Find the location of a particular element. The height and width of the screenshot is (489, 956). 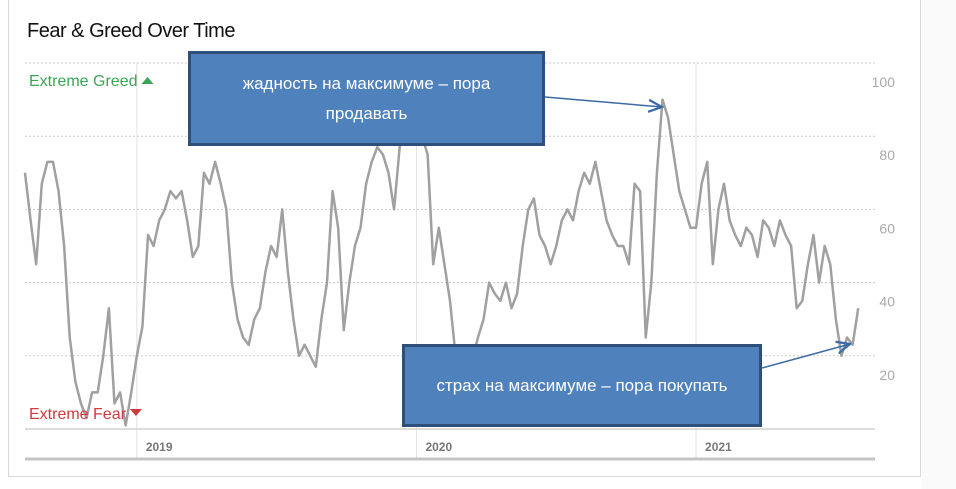

annotation-box: страх на максимуме – пора покупать is located at coordinates (582, 385).